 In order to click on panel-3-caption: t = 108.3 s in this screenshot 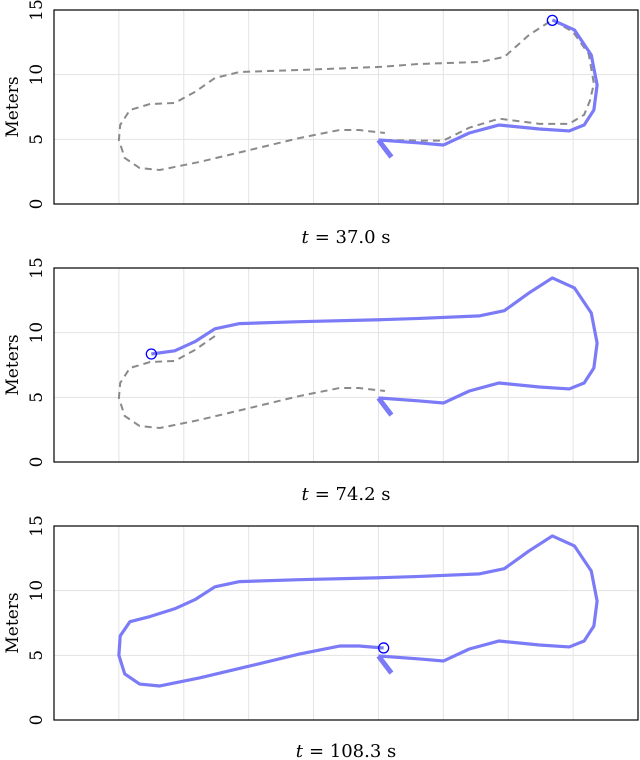, I will do `click(346, 750)`.